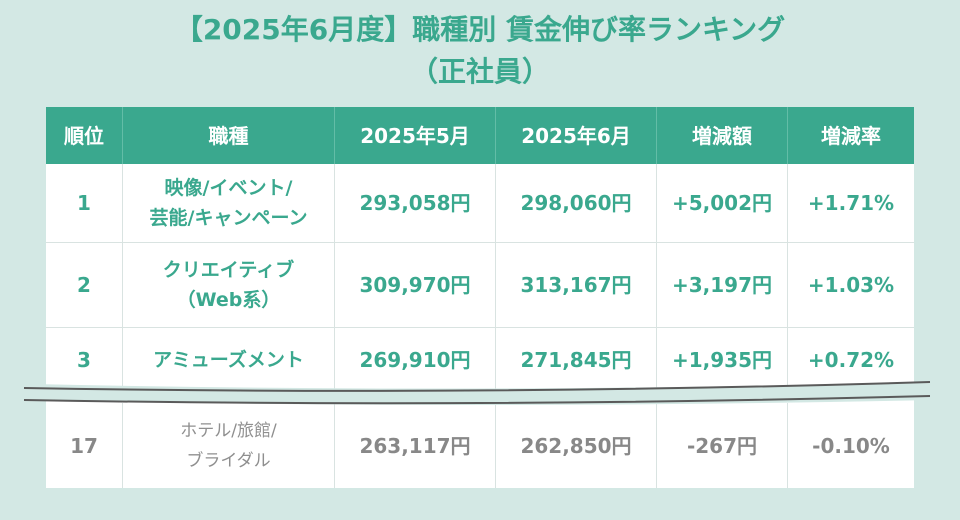 This screenshot has height=520, width=960. Describe the element at coordinates (84, 360) in the screenshot. I see `rank-cell: 3` at that location.